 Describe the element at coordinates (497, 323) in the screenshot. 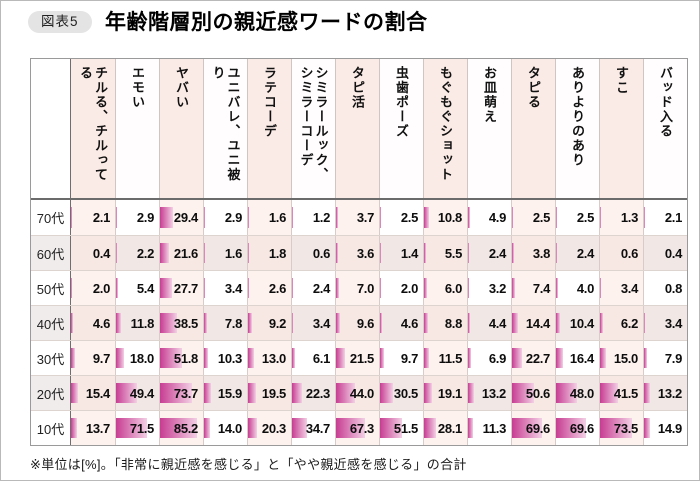

I see `cell-value: 4.4` at that location.